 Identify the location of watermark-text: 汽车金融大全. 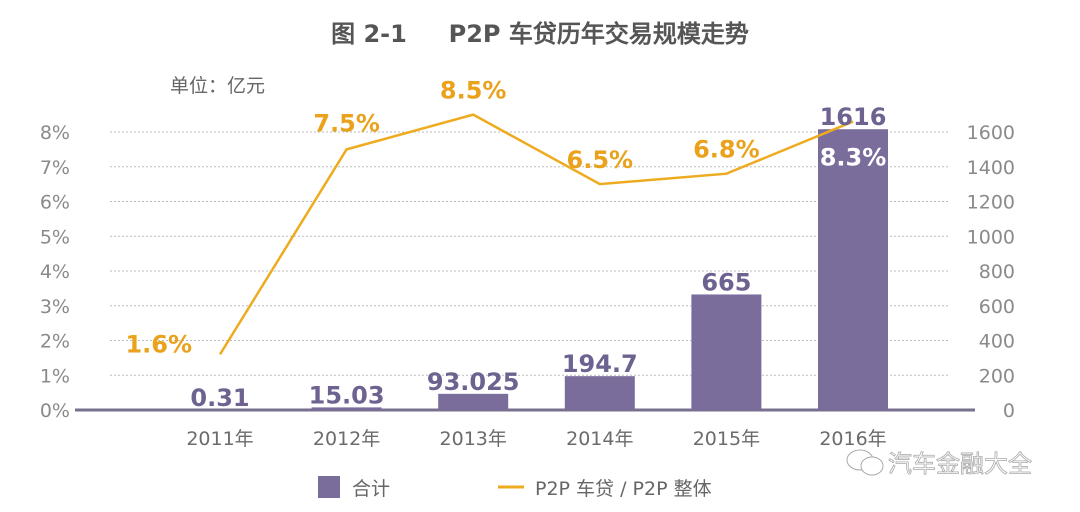
(960, 464).